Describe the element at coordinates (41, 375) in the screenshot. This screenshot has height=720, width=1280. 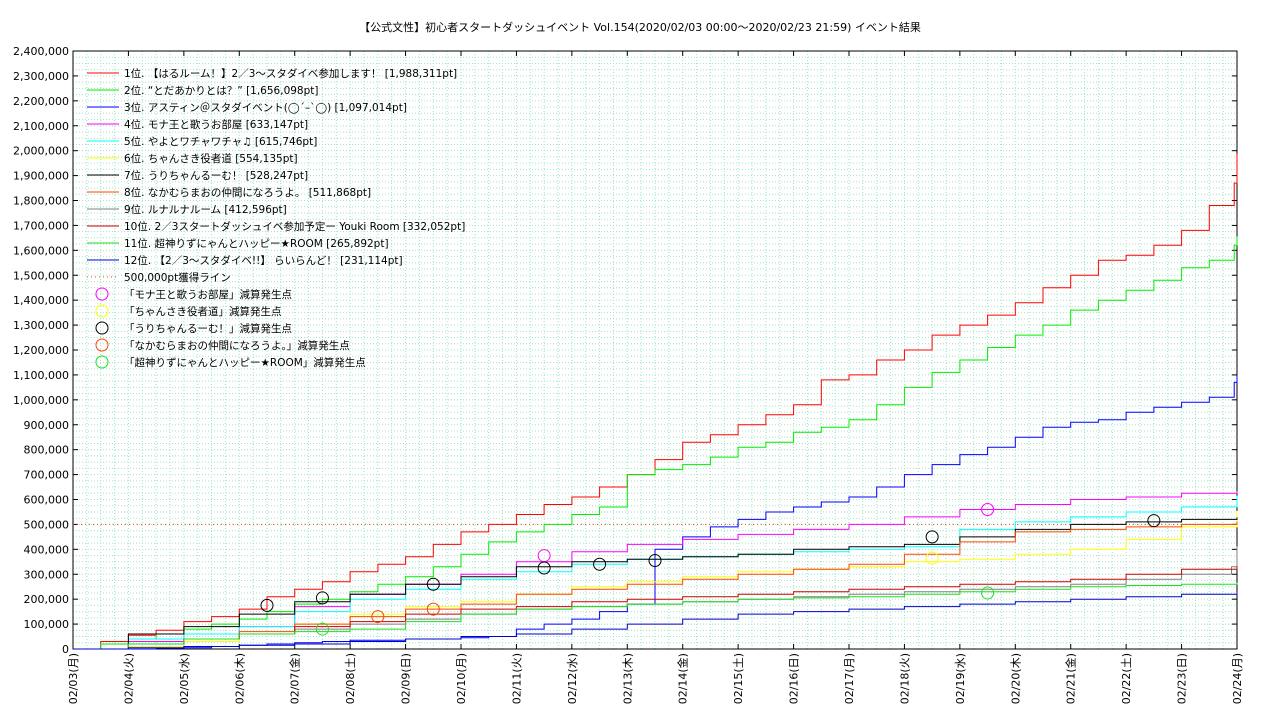
I see `y-tick-label: 1,100,000` at that location.